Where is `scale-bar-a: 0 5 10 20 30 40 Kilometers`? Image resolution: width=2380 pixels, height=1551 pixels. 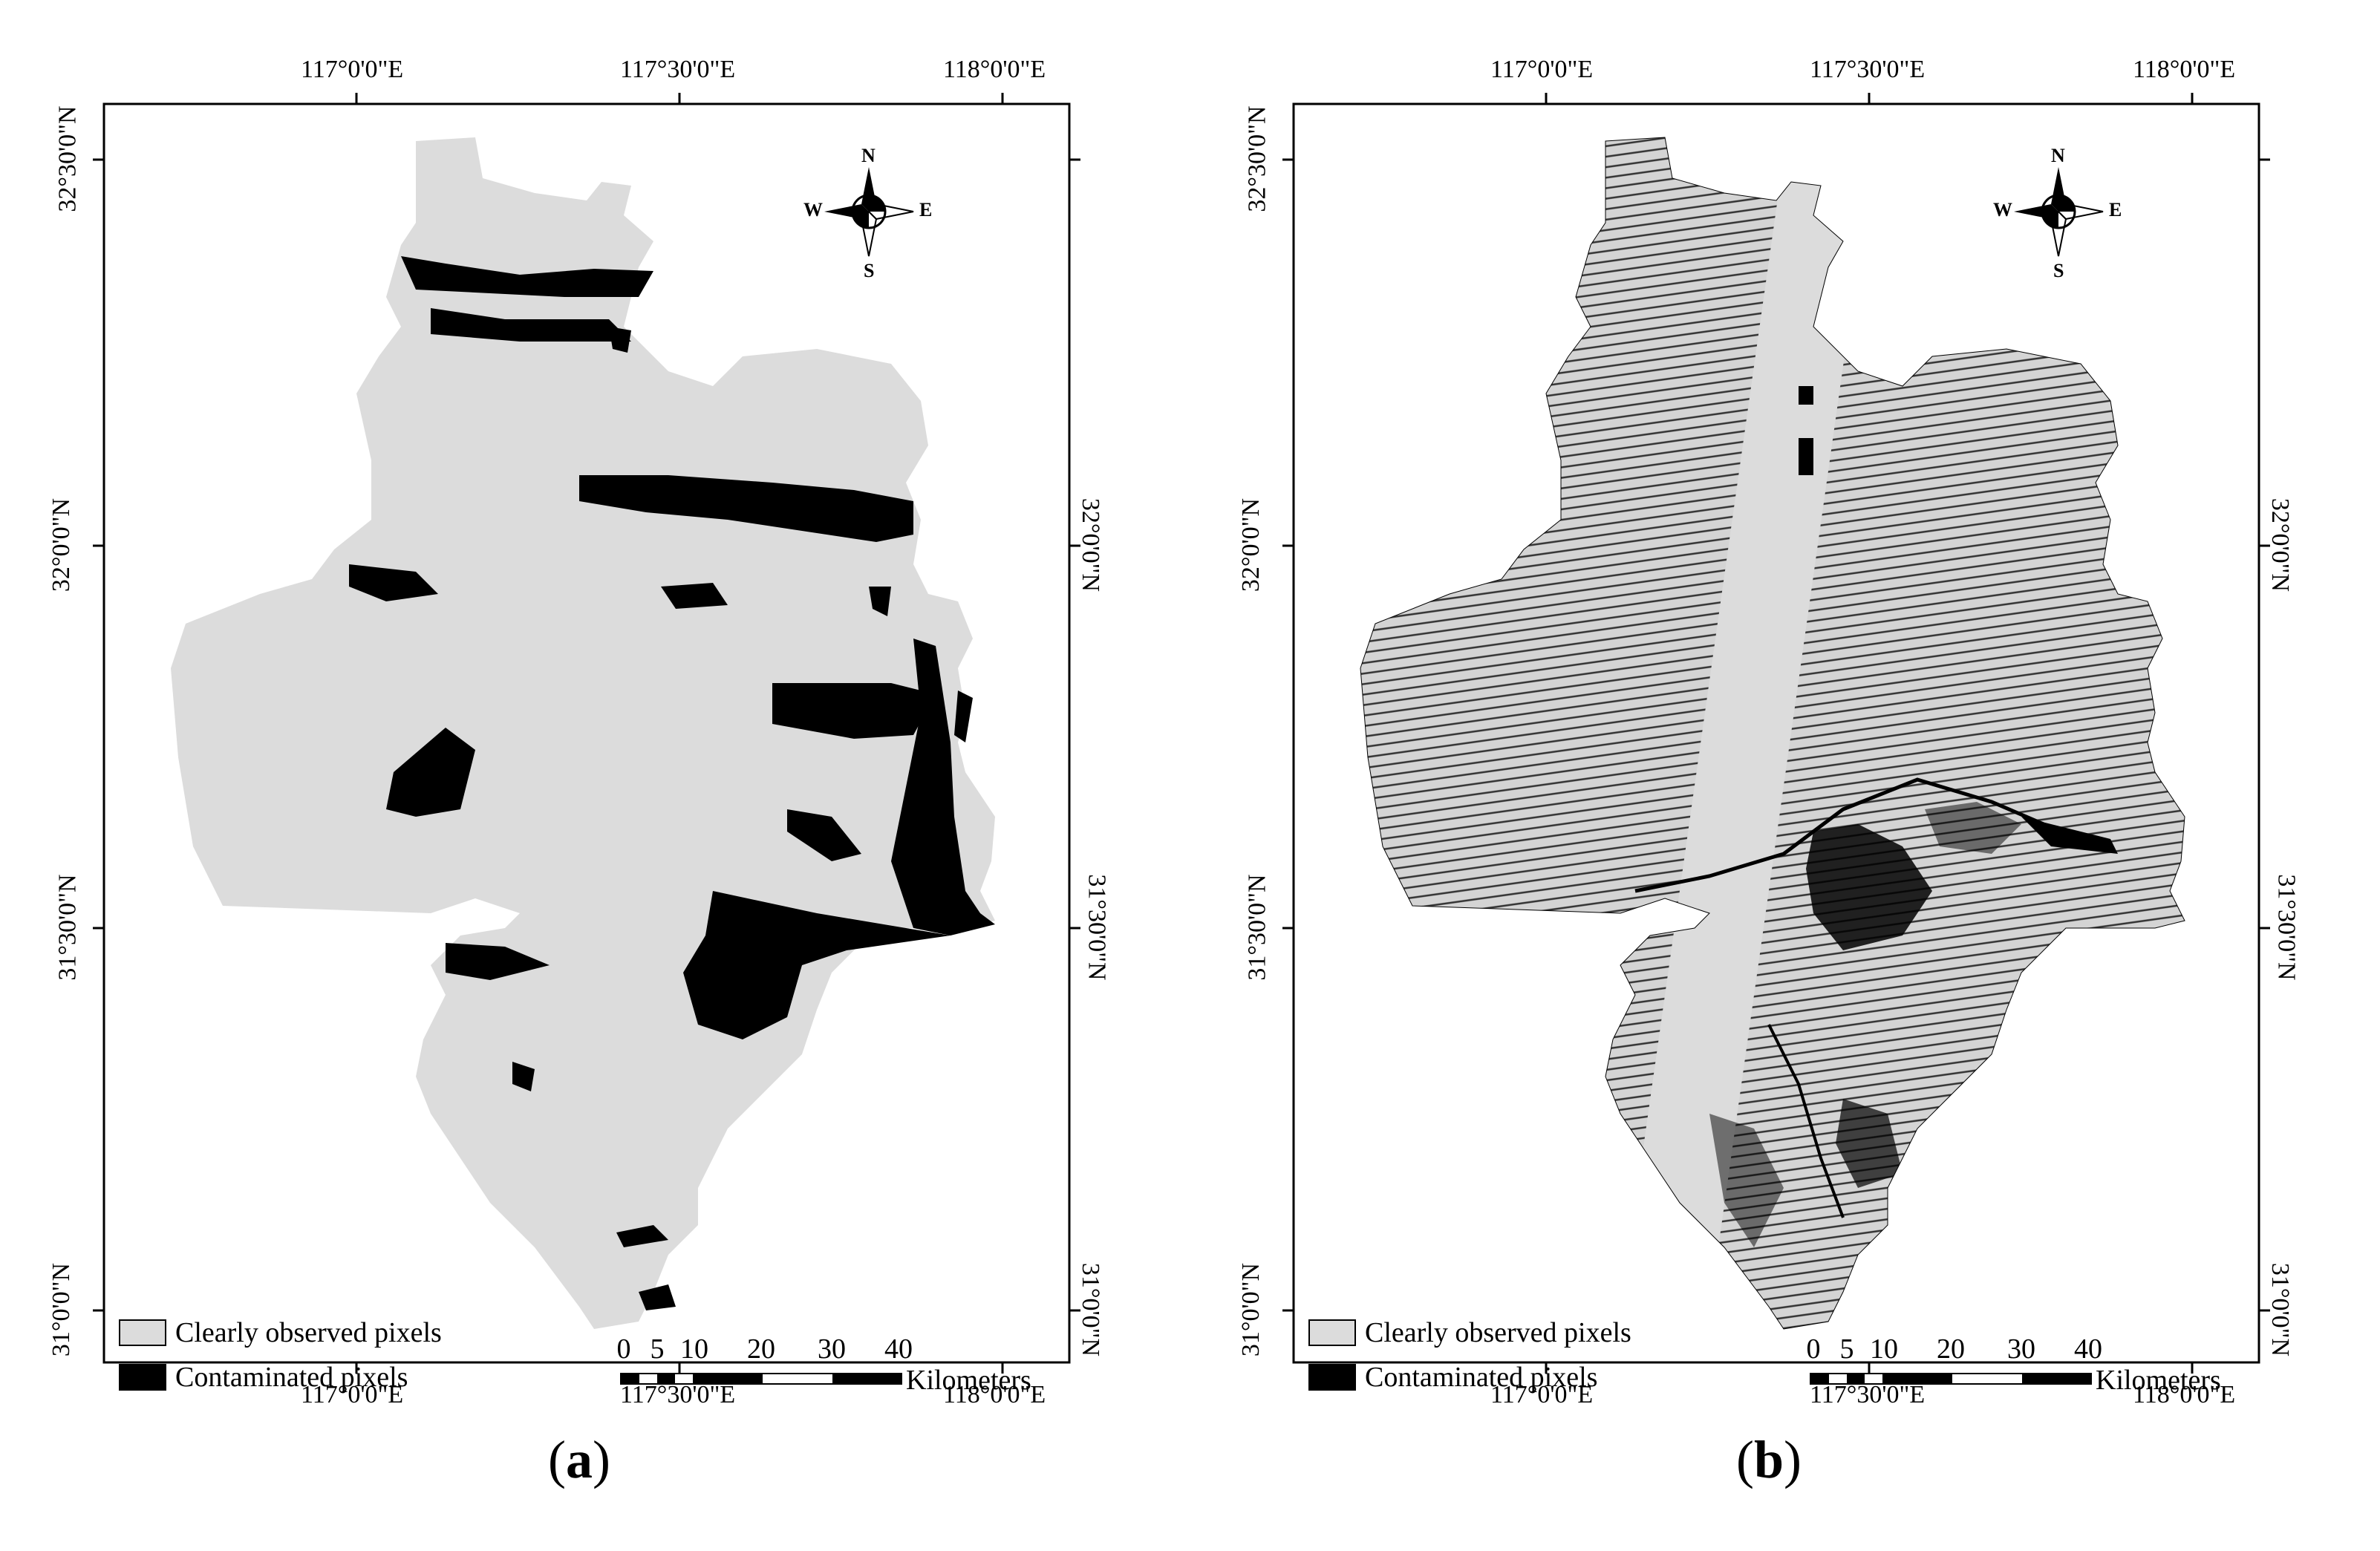
scale-bar-a: 0 5 10 20 30 40 Kilometers is located at coordinates (826, 1366).